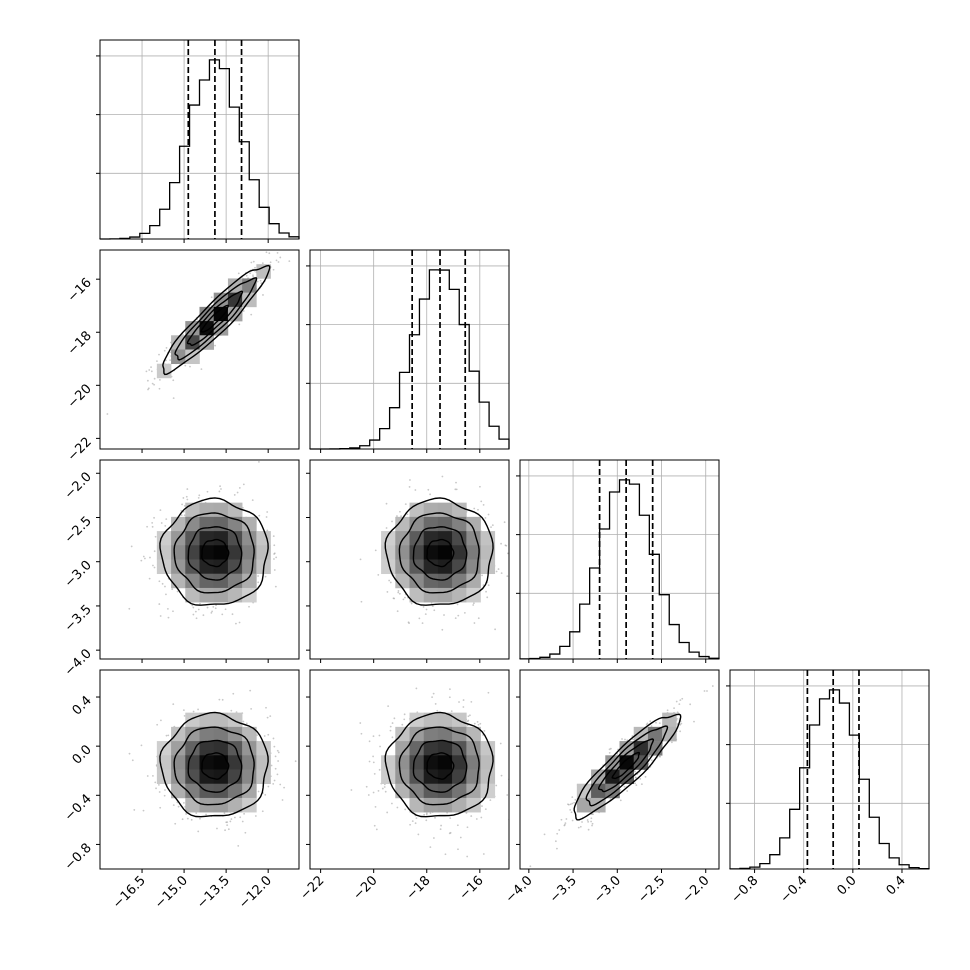  Describe the element at coordinates (519, 889) in the screenshot. I see `x-tick-label: −4.0` at that location.